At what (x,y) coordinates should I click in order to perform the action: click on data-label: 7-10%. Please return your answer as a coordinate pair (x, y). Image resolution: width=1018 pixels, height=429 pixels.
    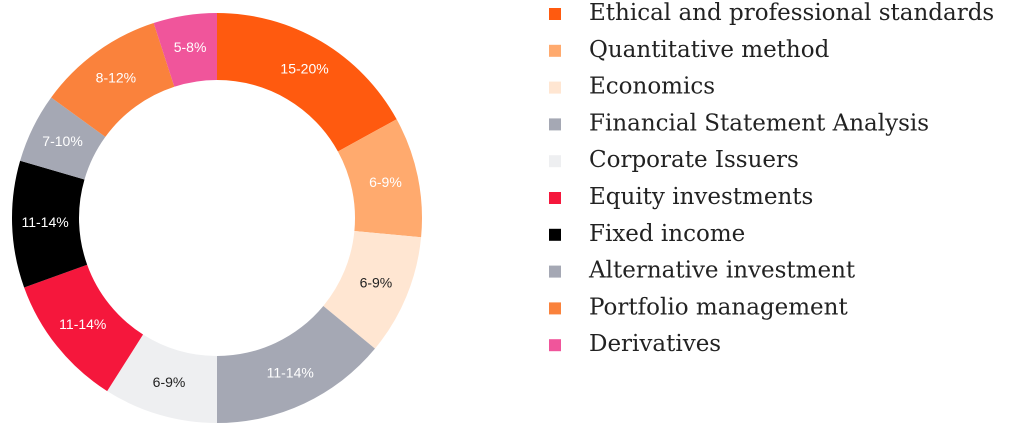
    Looking at the image, I should click on (62, 141).